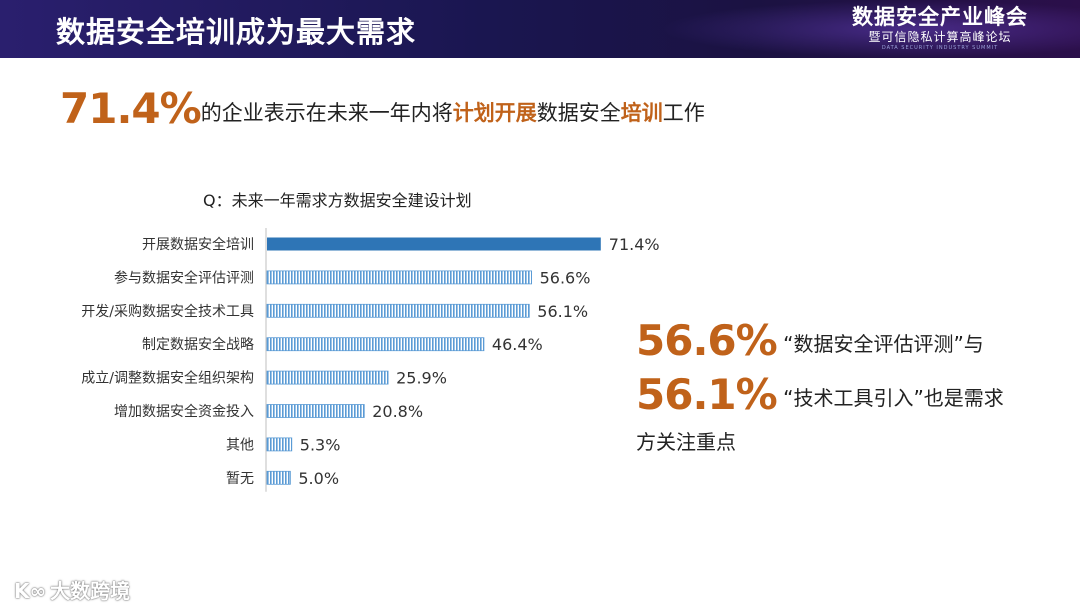 The height and width of the screenshot is (612, 1080). I want to click on callout-line-1: 56.6% “数据安全评估评测”与, so click(841, 341).